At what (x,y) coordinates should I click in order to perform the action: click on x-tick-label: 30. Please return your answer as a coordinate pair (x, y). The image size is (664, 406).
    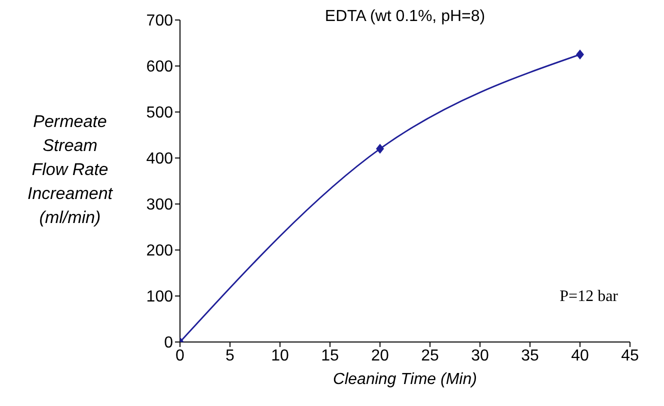
    Looking at the image, I should click on (480, 355).